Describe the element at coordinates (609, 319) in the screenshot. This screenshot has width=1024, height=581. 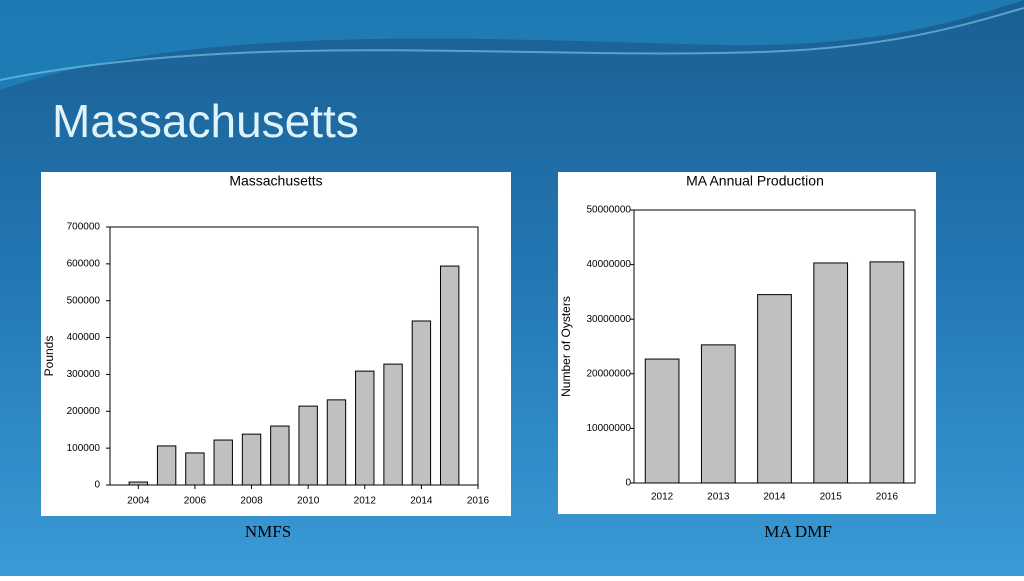
I see `y-tick-label: 30000000` at that location.